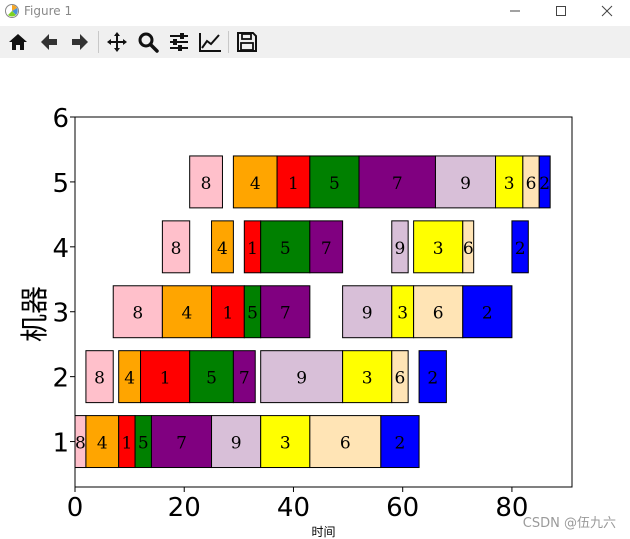 The width and height of the screenshot is (630, 539). I want to click on window-title: Figure 1, so click(48, 11).